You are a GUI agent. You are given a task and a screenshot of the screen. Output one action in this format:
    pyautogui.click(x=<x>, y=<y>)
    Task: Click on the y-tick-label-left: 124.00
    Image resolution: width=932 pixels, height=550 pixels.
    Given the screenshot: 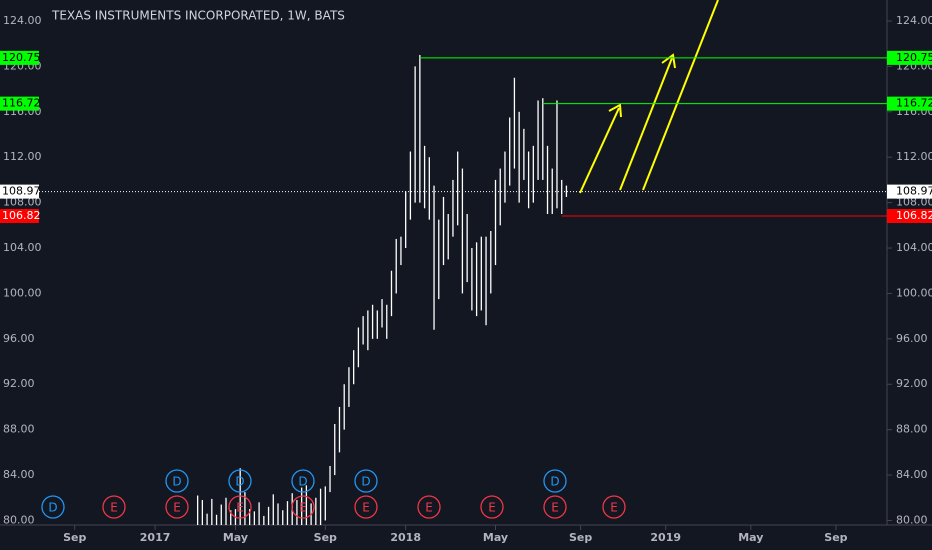 What is the action you would take?
    pyautogui.click(x=22, y=20)
    